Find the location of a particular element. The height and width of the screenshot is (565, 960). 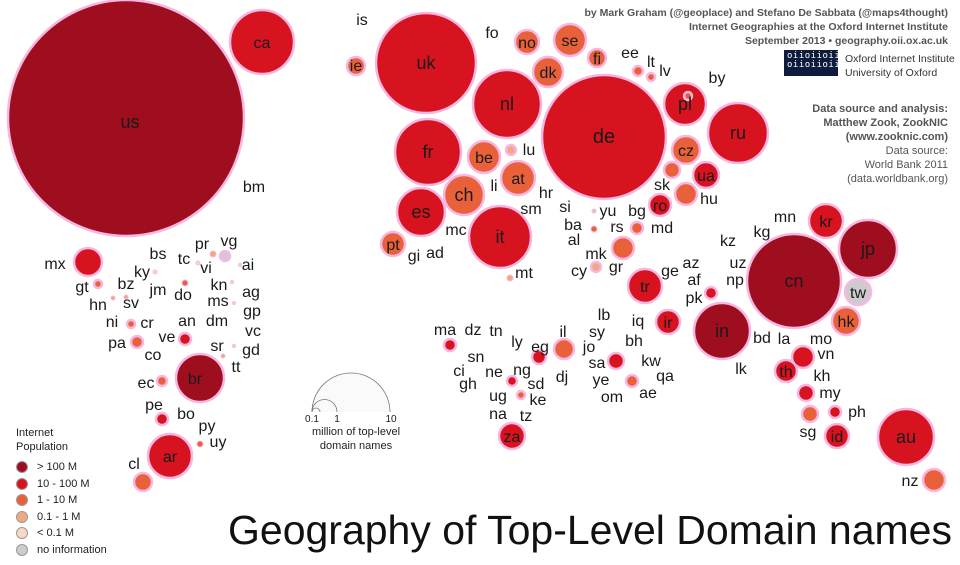

country-label-in: in is located at coordinates (722, 331).